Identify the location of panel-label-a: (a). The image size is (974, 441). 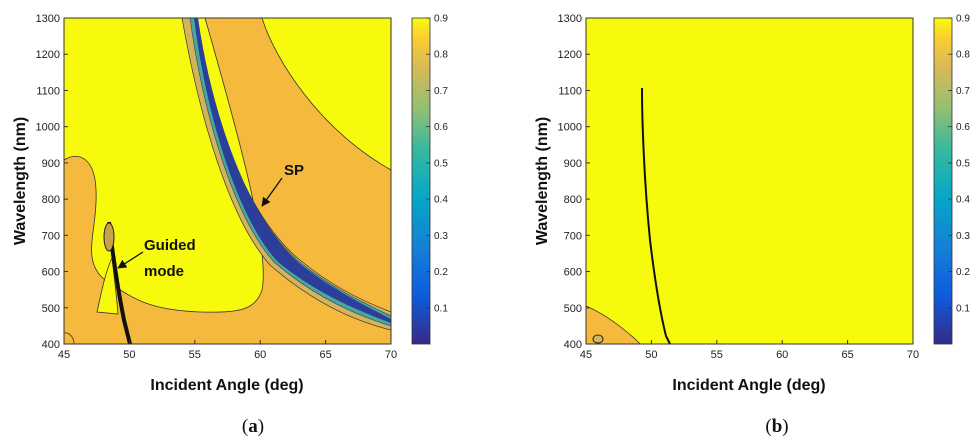
(253, 426).